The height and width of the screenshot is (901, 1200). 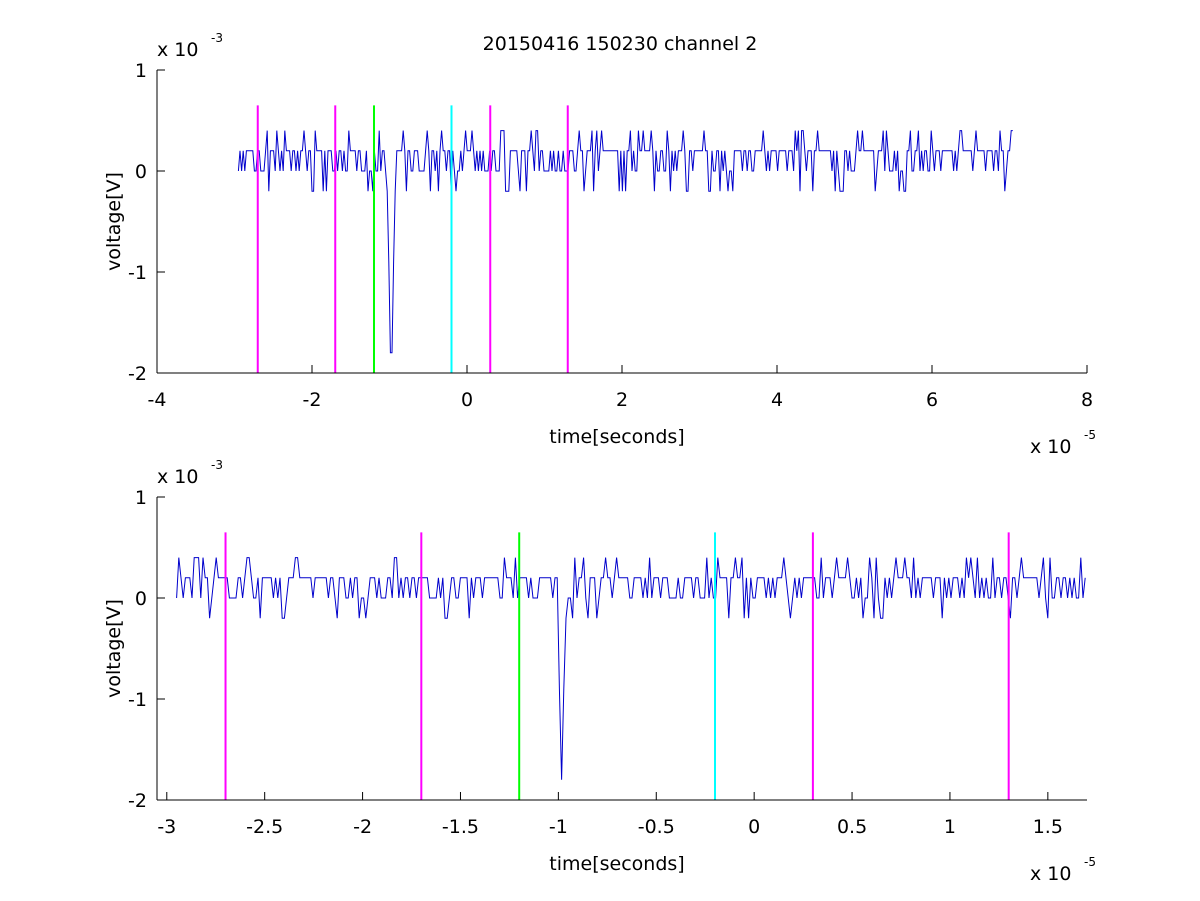 What do you see at coordinates (1048, 827) in the screenshot?
I see `x-tick-label: 1.5` at bounding box center [1048, 827].